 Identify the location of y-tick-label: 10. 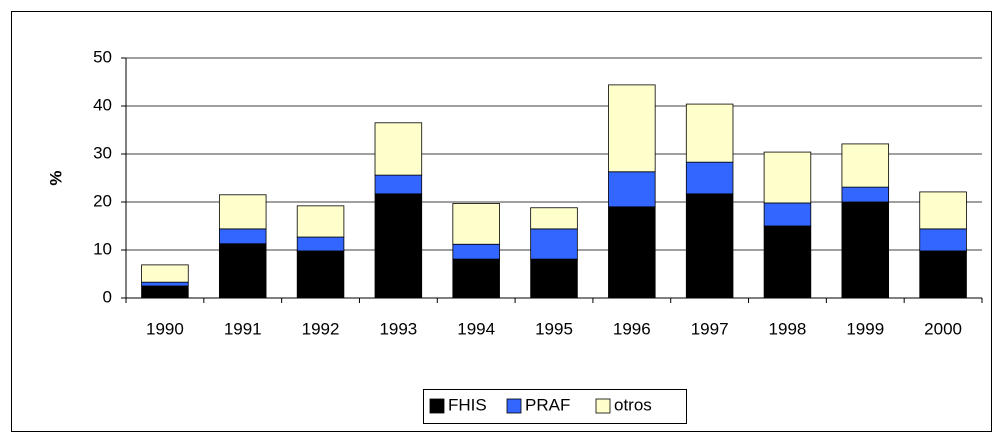
(102, 248).